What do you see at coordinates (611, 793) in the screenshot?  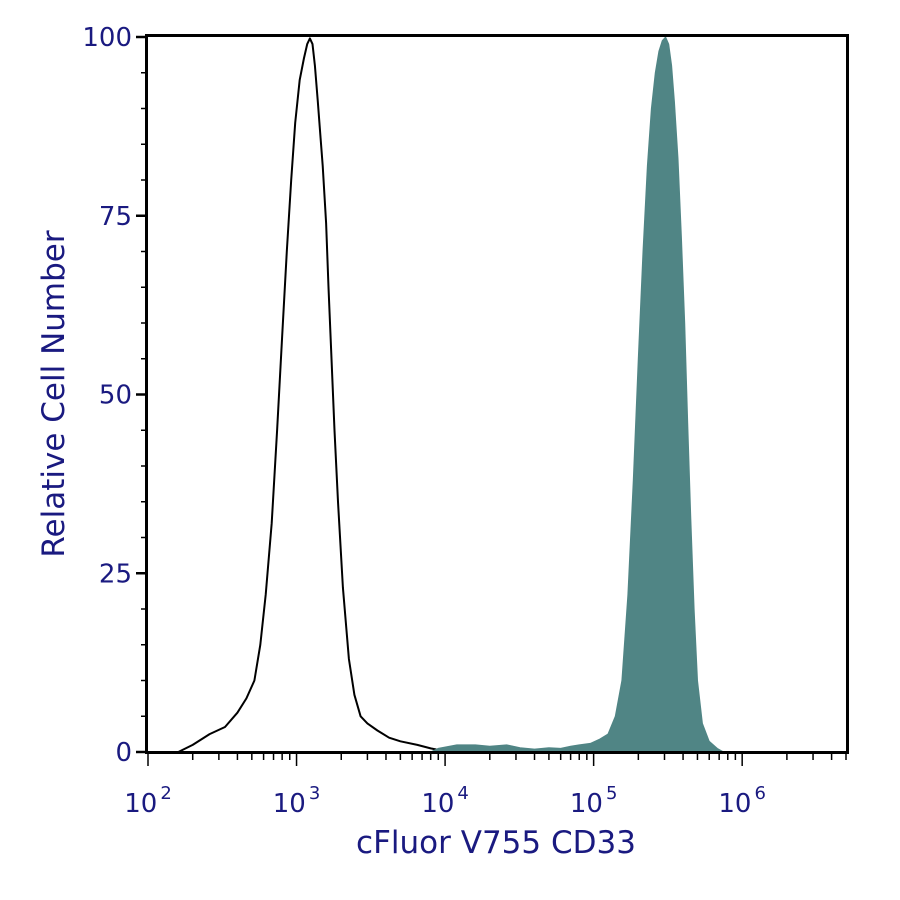 I see `x-tick-exponent: 5` at bounding box center [611, 793].